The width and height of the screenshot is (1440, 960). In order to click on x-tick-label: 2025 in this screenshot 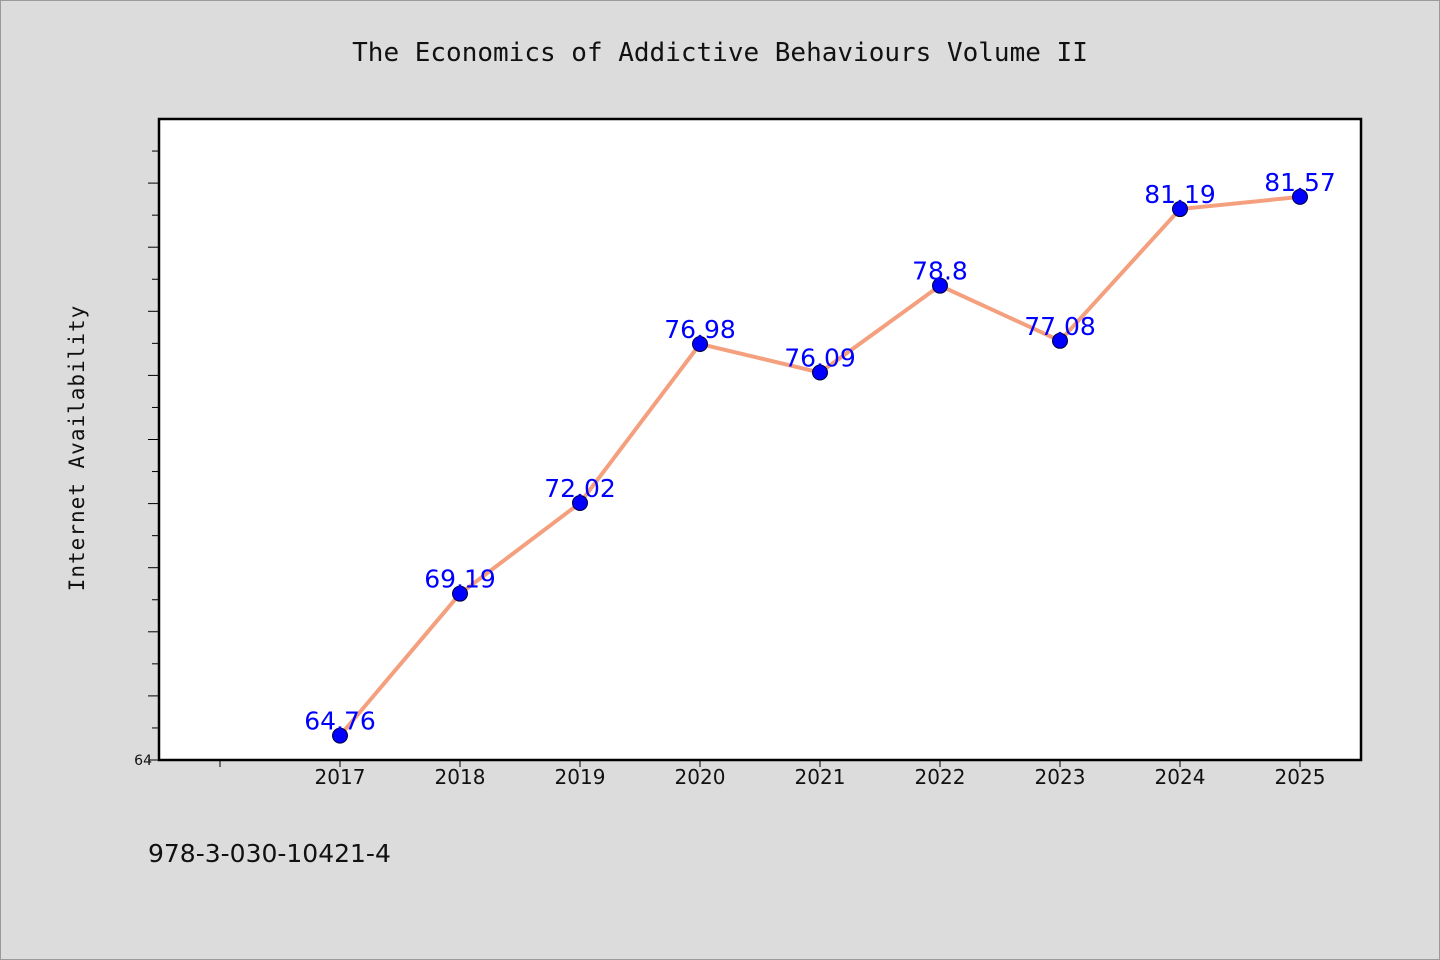, I will do `click(1300, 777)`.